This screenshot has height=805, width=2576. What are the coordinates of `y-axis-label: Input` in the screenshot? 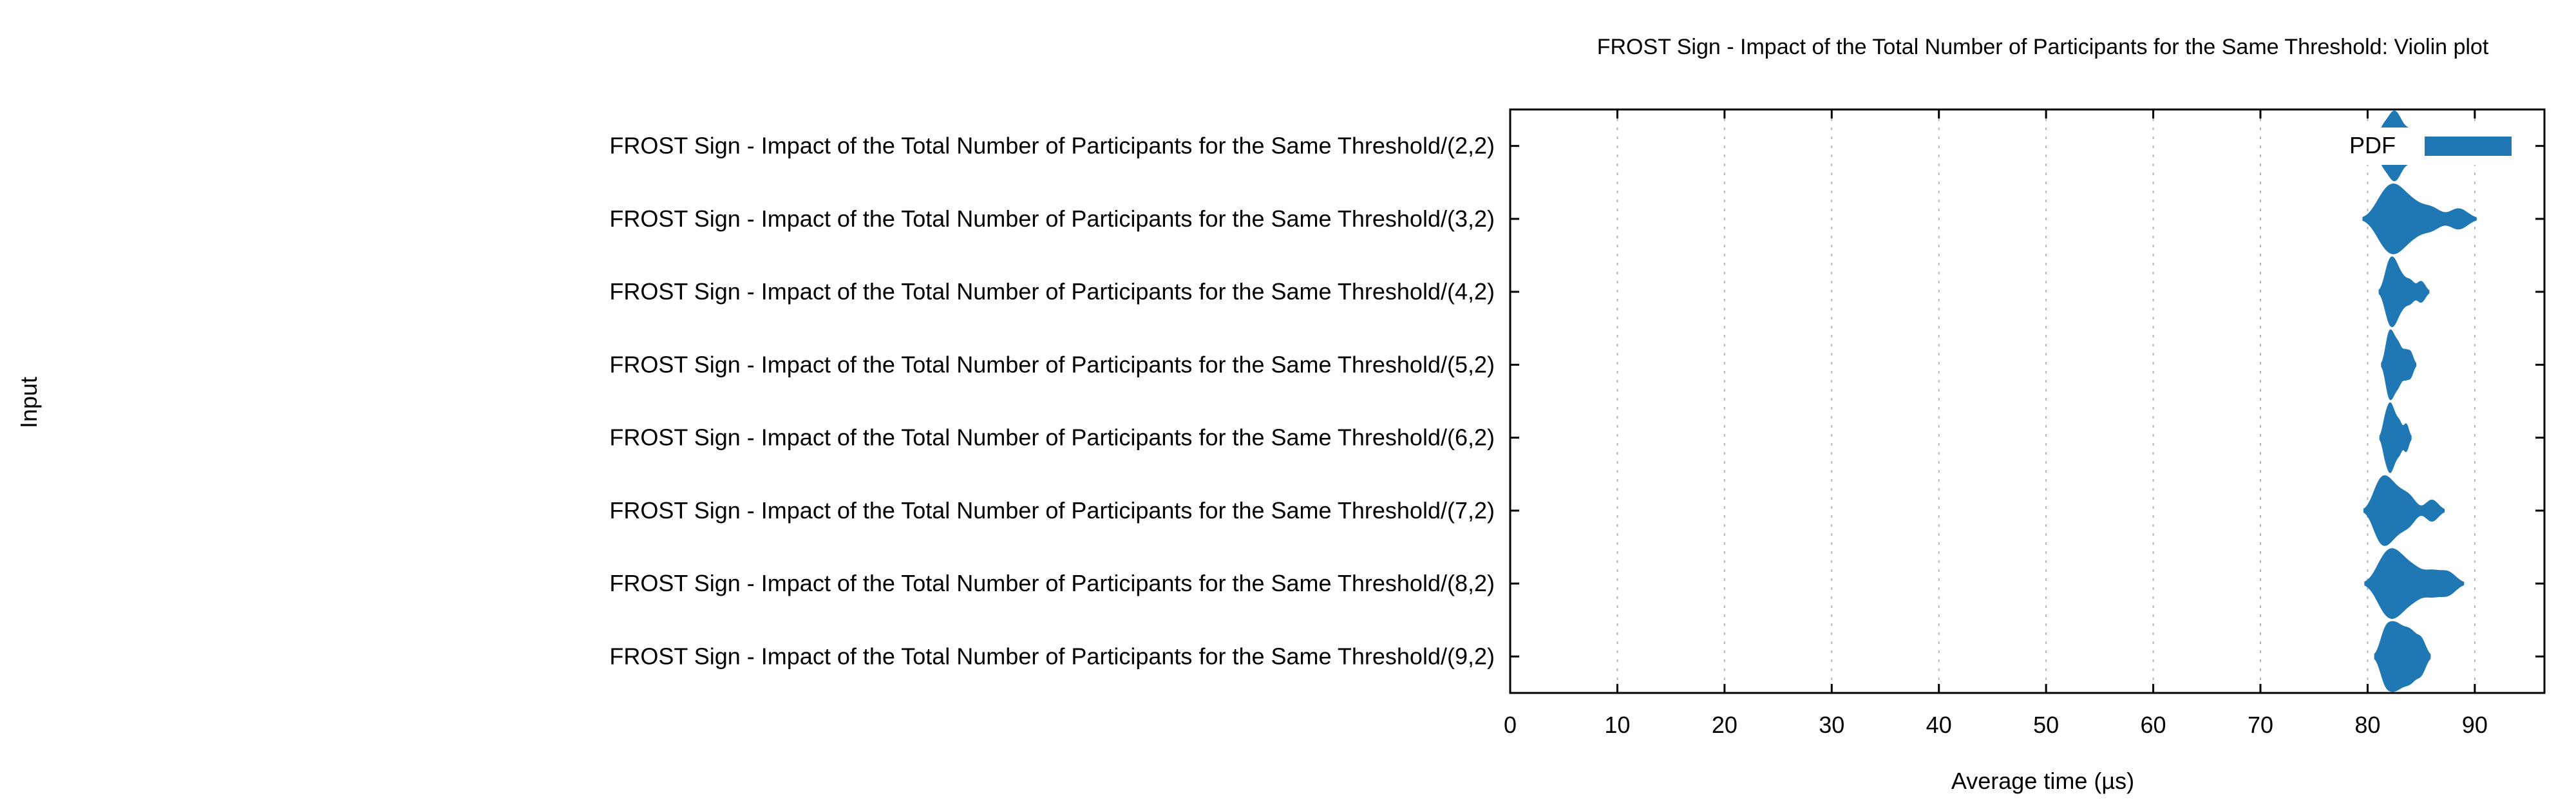 It's located at (28, 402).